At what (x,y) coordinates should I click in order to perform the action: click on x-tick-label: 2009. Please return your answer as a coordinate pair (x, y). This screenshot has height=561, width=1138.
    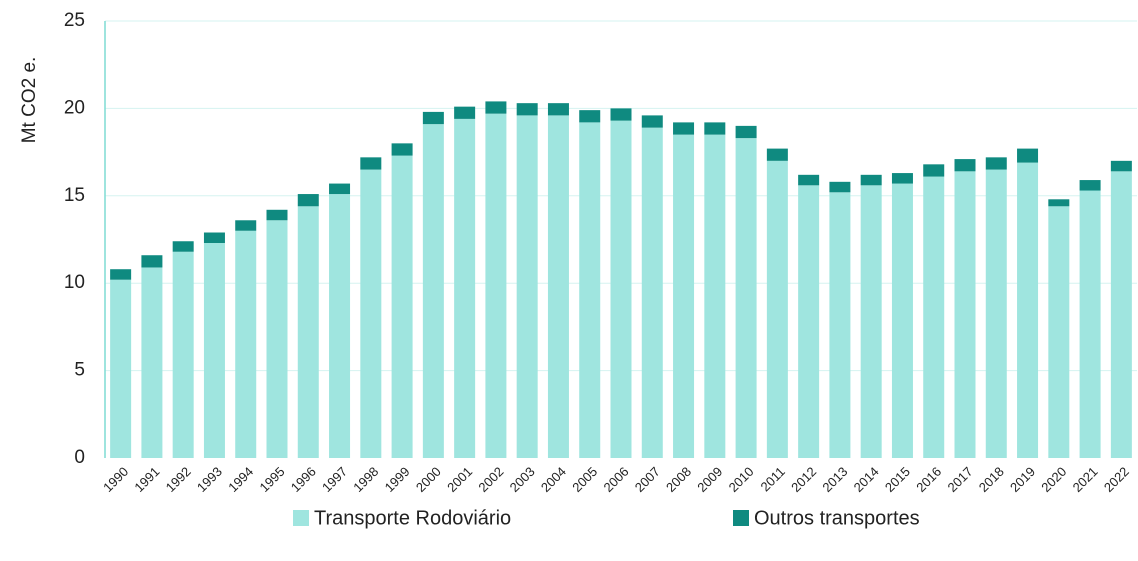
    Looking at the image, I should click on (709, 479).